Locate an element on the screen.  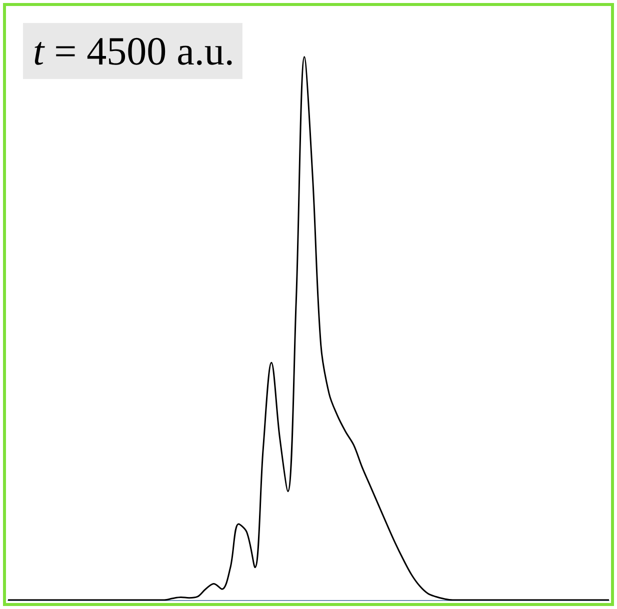
annotation: t = 4500 a.u. is located at coordinates (133, 51).